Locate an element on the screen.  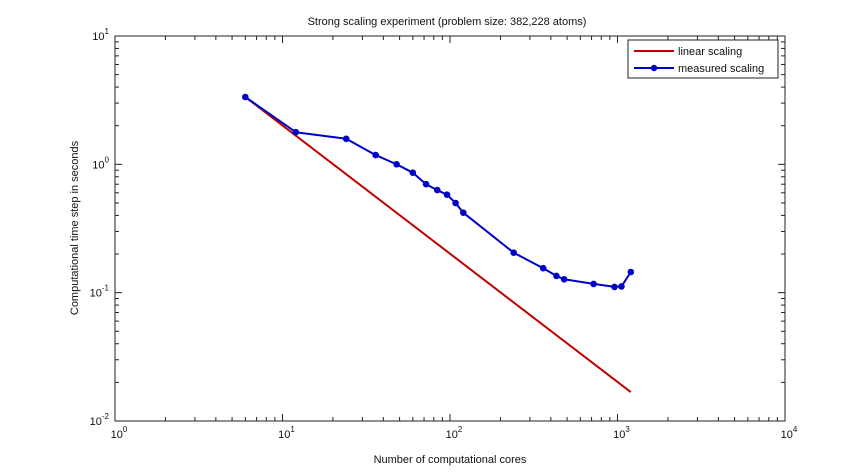
x-tick-label: 10² is located at coordinates (454, 433).